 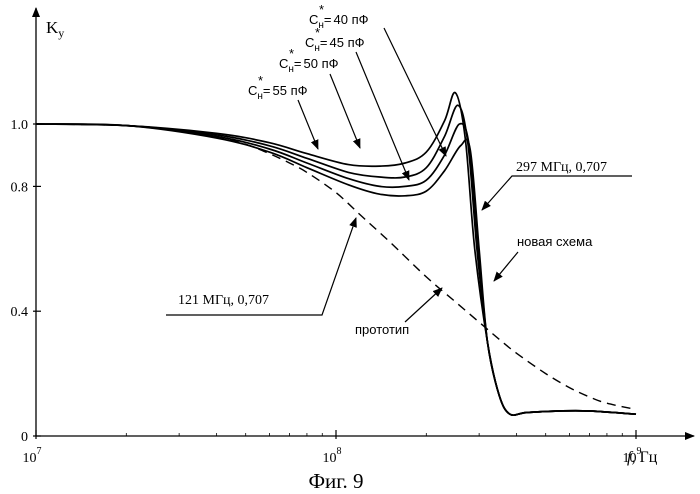 What do you see at coordinates (423, 305) in the screenshot?
I see `prototype-leader` at bounding box center [423, 305].